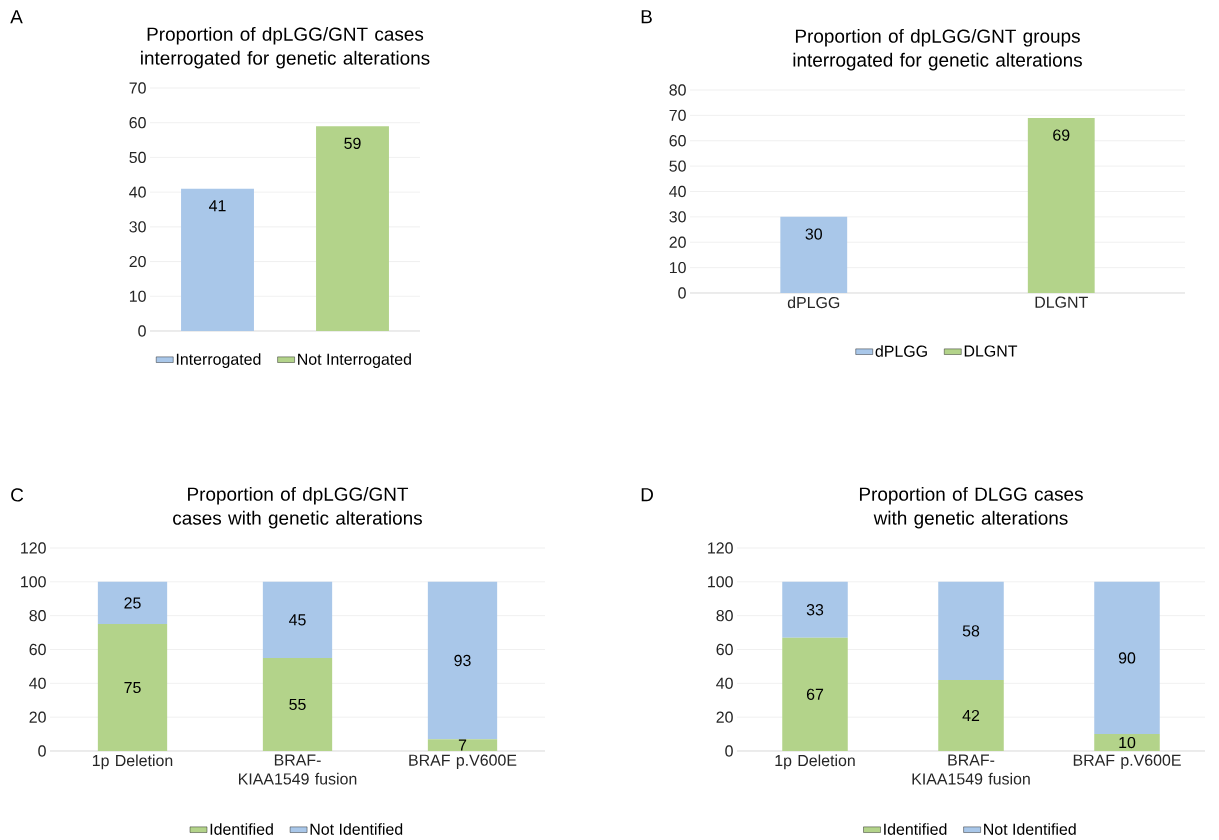 The width and height of the screenshot is (1219, 840). What do you see at coordinates (971, 507) in the screenshot?
I see `chart-title: Proportion of DLGG cases with genetic alterations` at bounding box center [971, 507].